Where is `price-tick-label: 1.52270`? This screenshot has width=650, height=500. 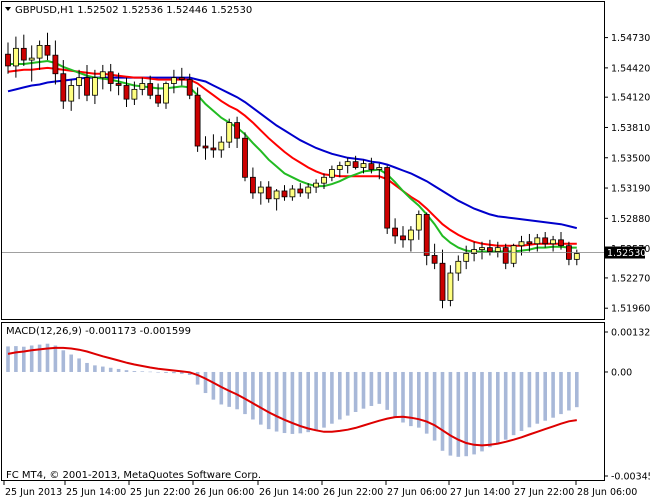
price-tick-label: 1.52270 is located at coordinates (630, 278).